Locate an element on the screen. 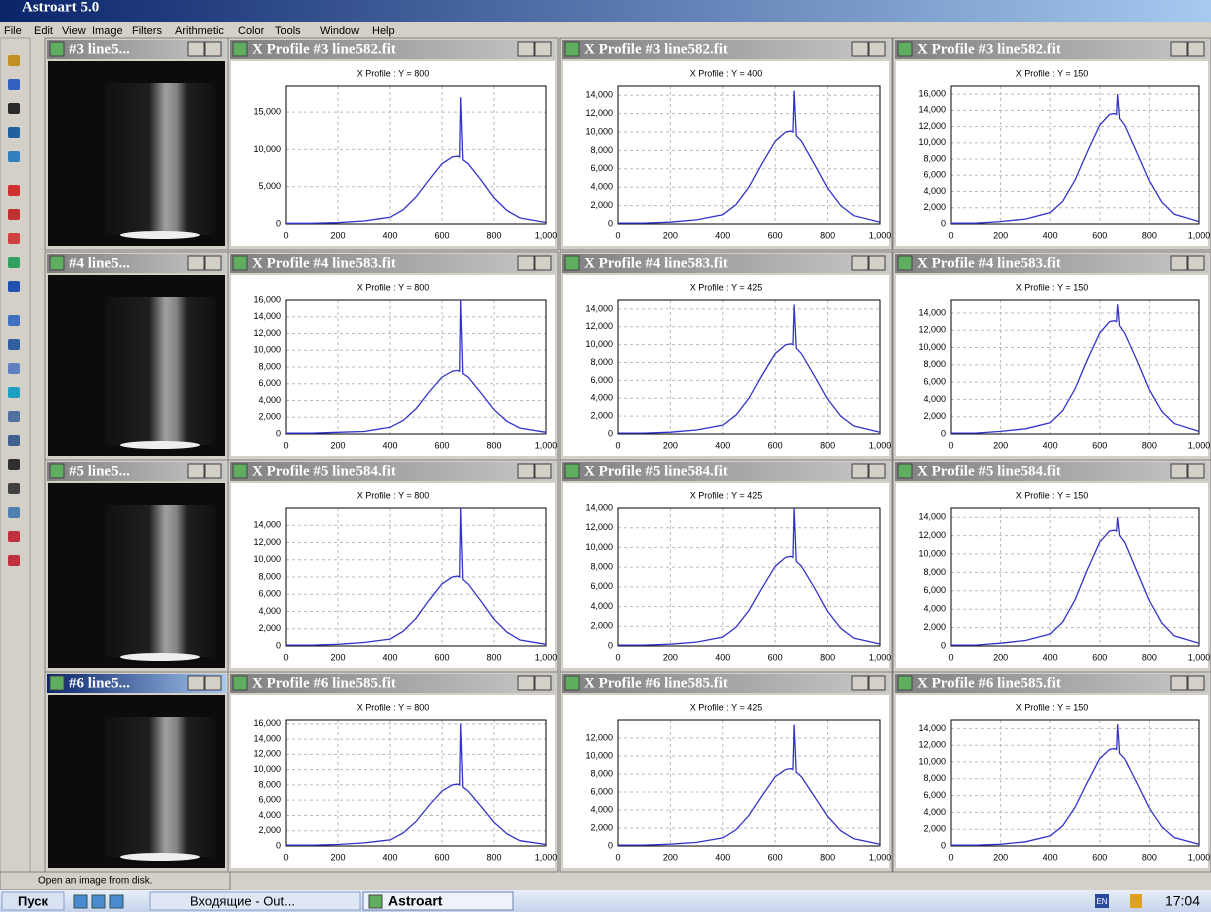 This screenshot has height=912, width=1211. menu-item: Edit is located at coordinates (43, 31).